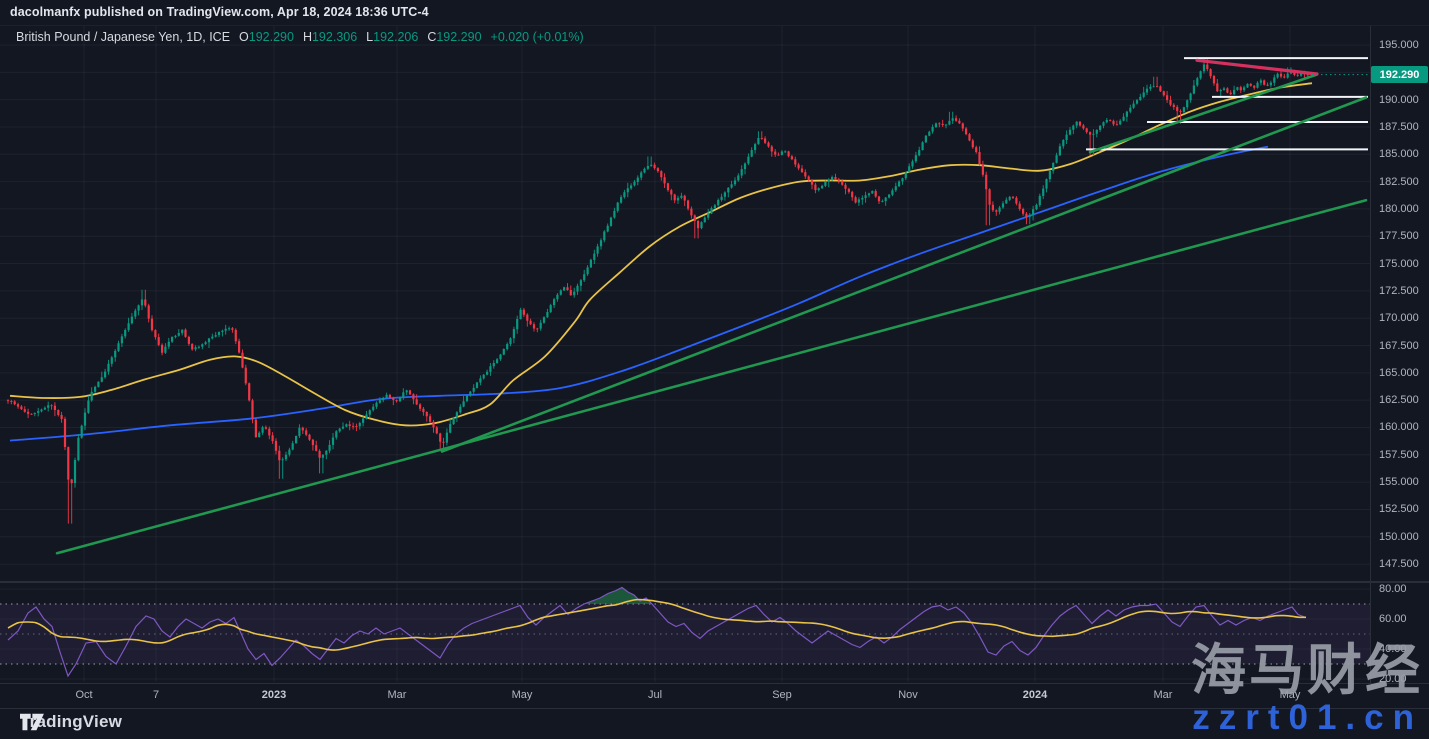 The height and width of the screenshot is (739, 1429). What do you see at coordinates (1399, 208) in the screenshot?
I see `price-axis-label: 180.000` at bounding box center [1399, 208].